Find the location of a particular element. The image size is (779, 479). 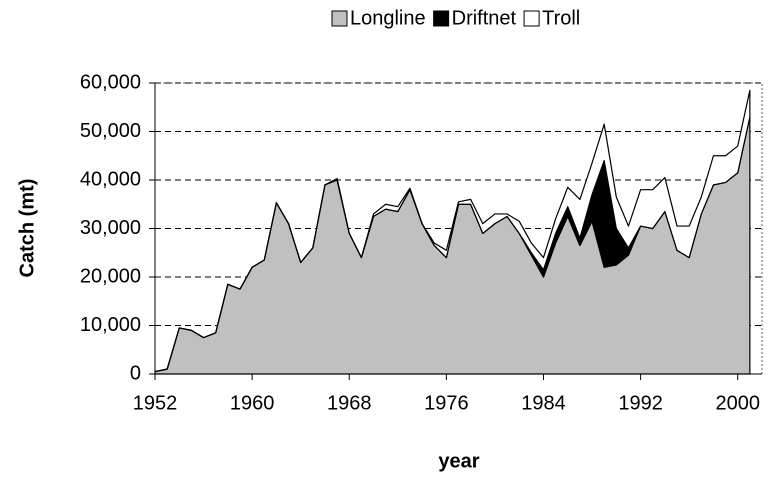

x-tick-label: 2000 is located at coordinates (737, 403).